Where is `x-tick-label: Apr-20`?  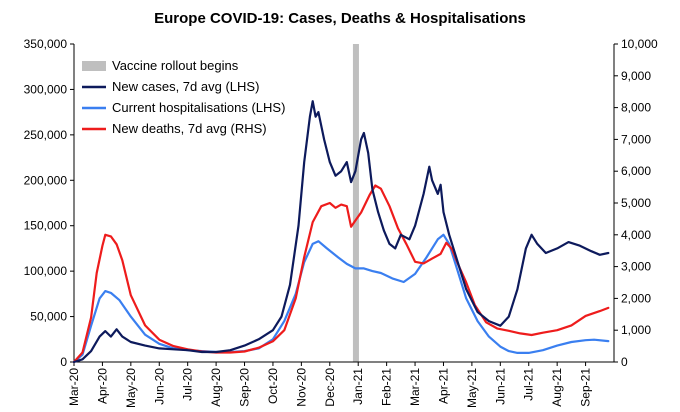
x-tick-label: Apr-20 is located at coordinates (102, 386).